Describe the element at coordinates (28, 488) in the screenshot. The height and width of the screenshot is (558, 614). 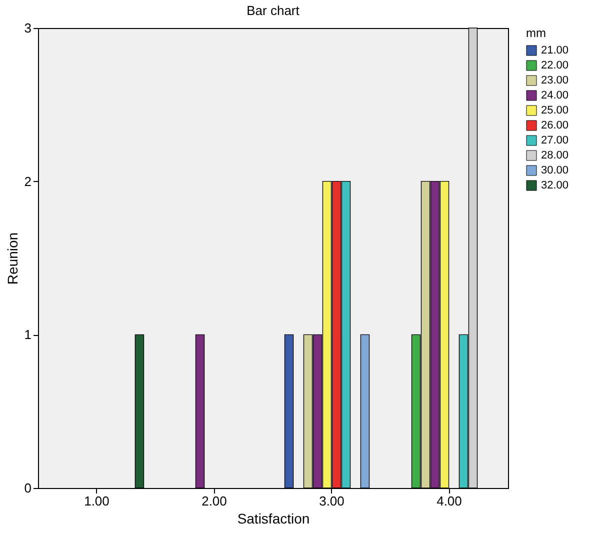
I see `y-tick-label: 0` at that location.